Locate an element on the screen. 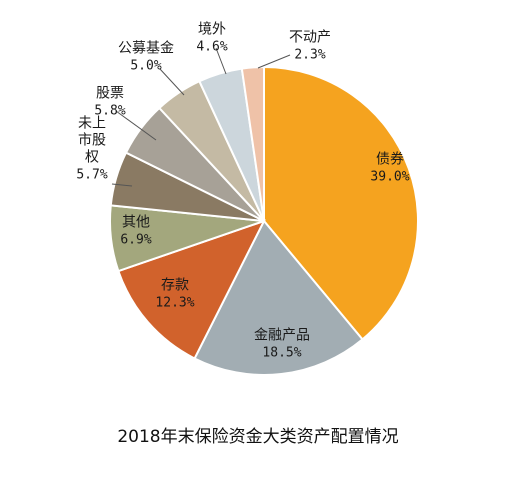 The image size is (521, 480). slice-label-3: 存款 is located at coordinates (175, 286).